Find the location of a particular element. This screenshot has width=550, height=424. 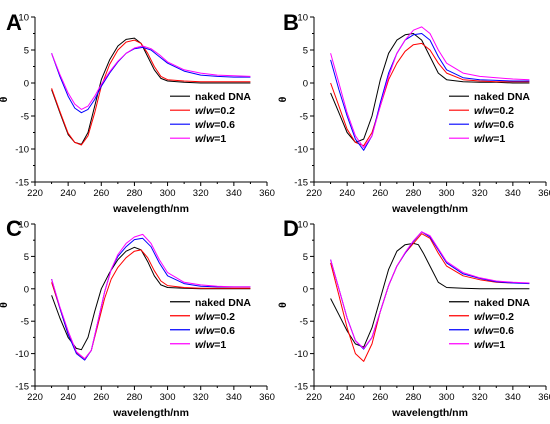

panel-letter: D is located at coordinates (291, 228).